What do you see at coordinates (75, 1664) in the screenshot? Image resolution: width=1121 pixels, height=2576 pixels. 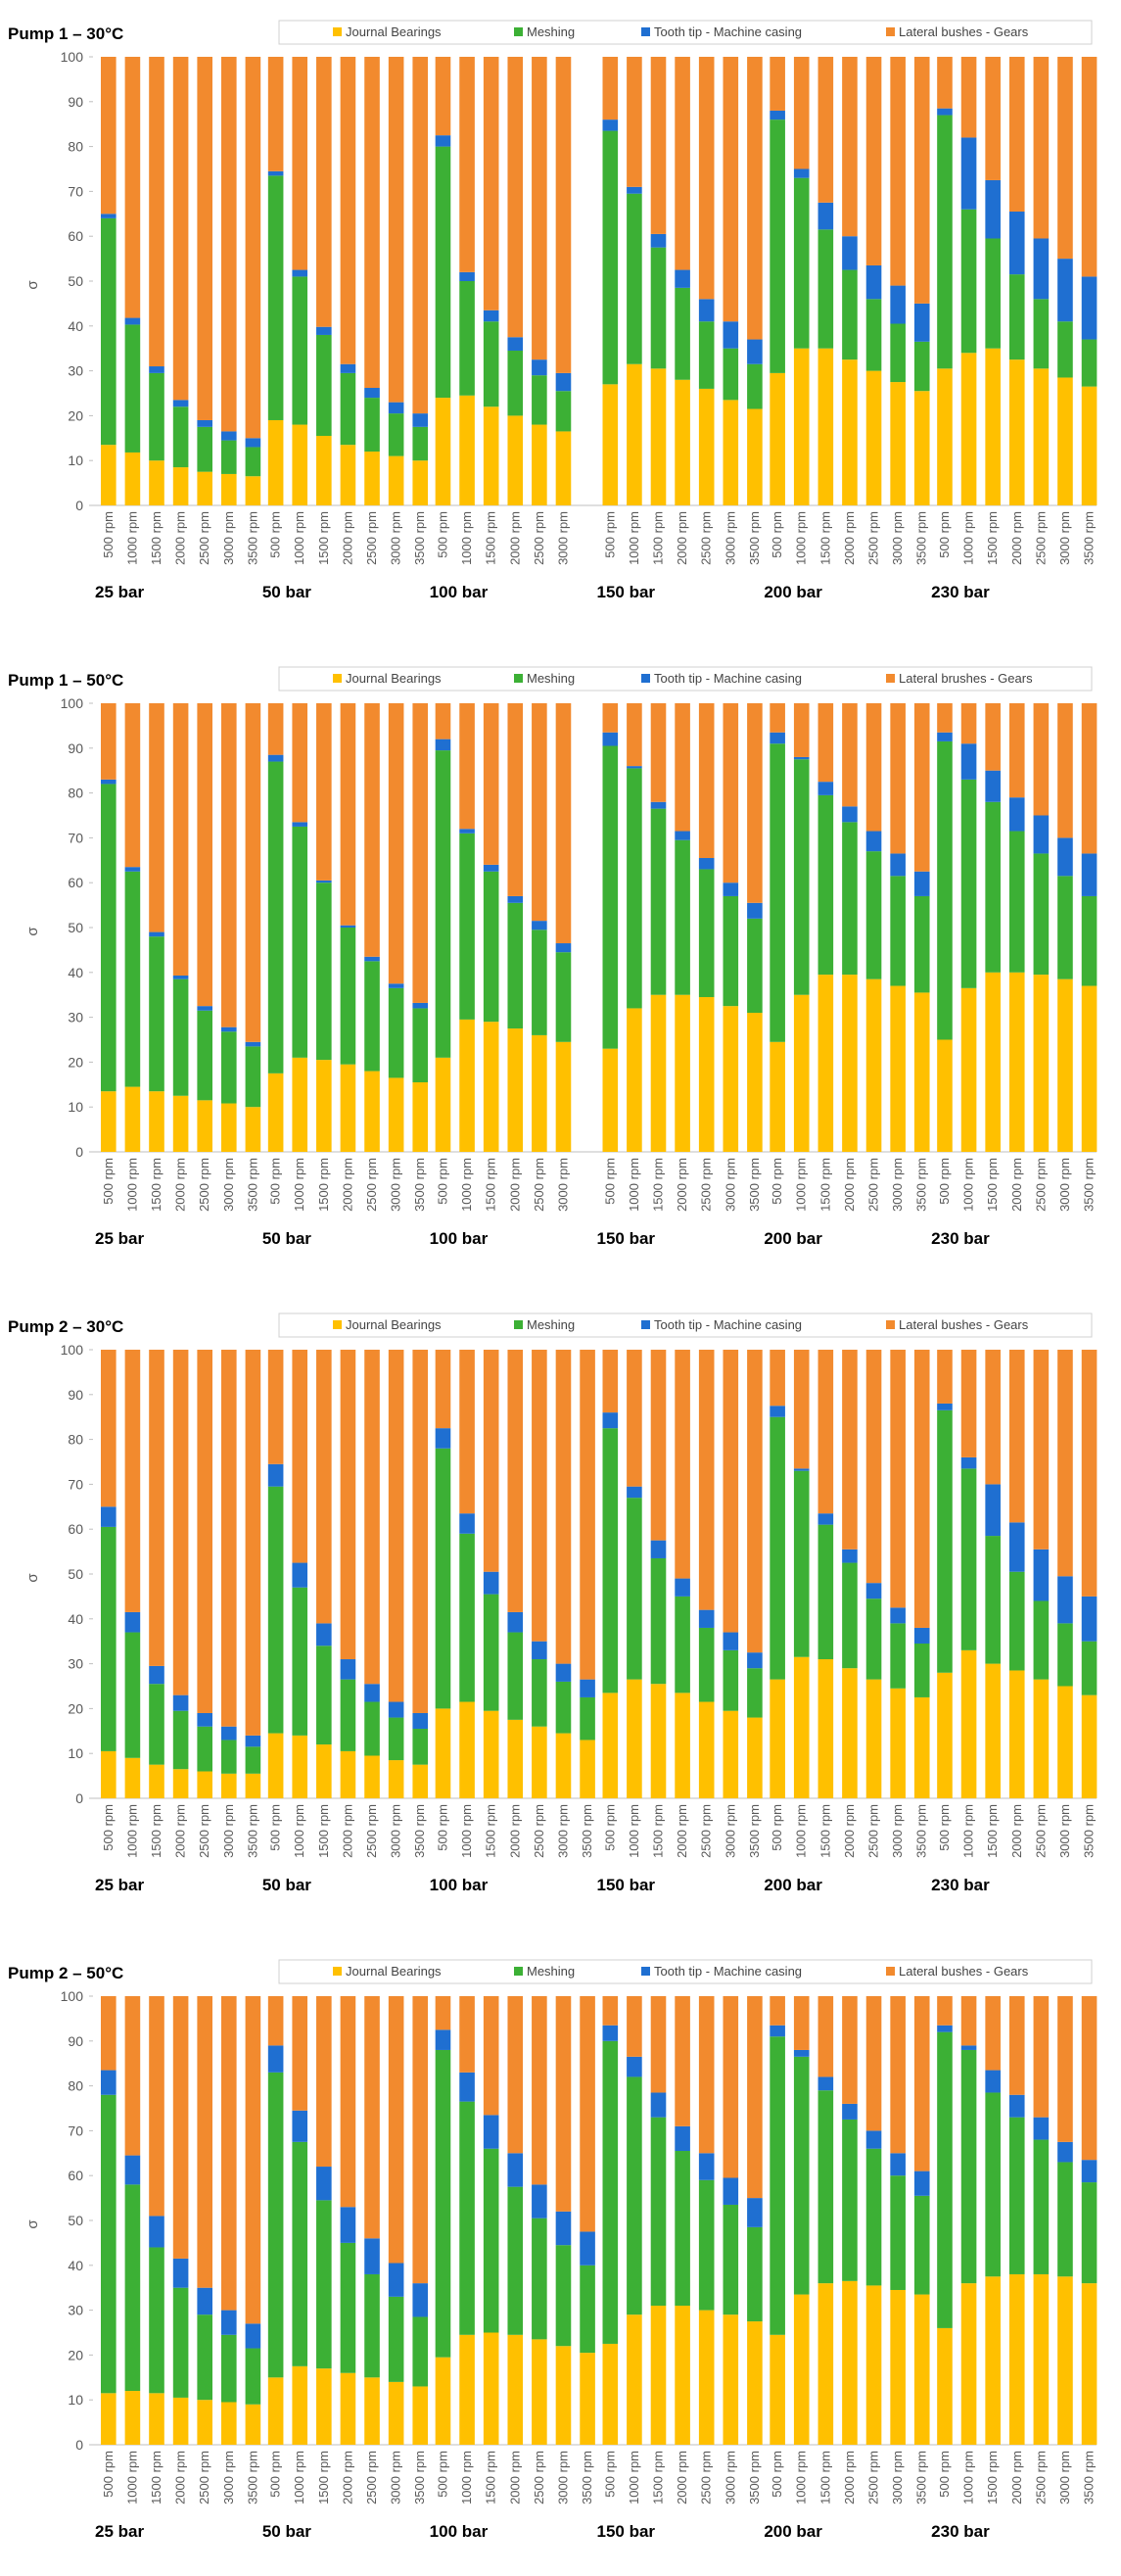 I see `y-tick-label: 30` at bounding box center [75, 1664].